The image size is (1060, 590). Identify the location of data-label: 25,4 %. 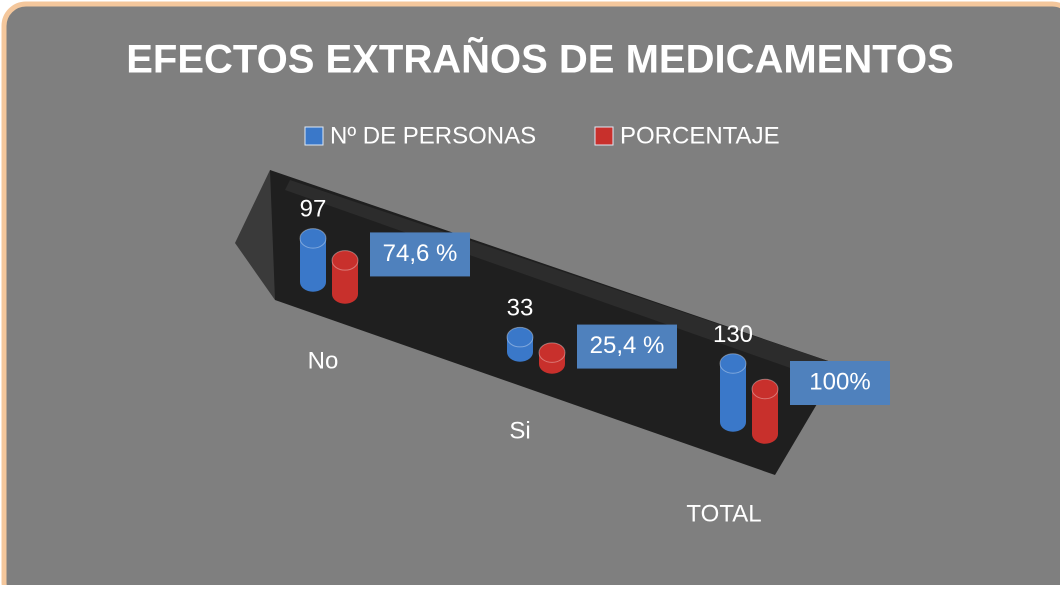
(627, 345).